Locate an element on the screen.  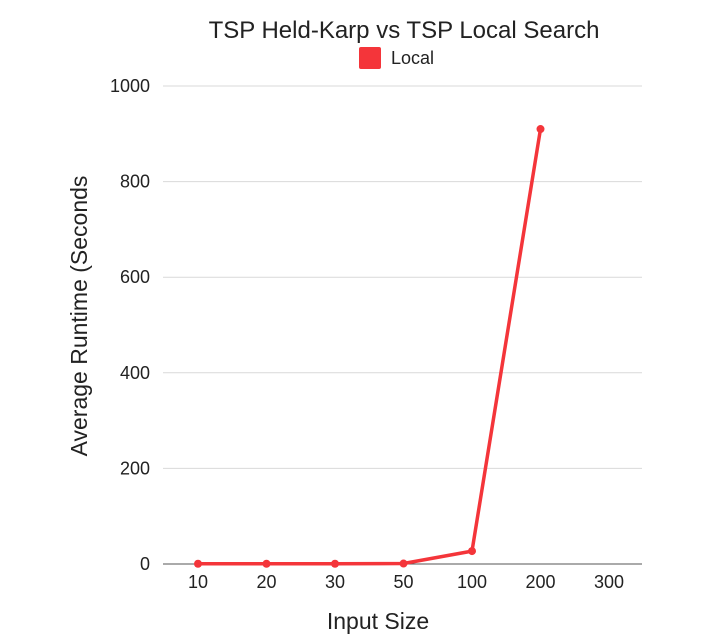
legend-swatch-local is located at coordinates (370, 58).